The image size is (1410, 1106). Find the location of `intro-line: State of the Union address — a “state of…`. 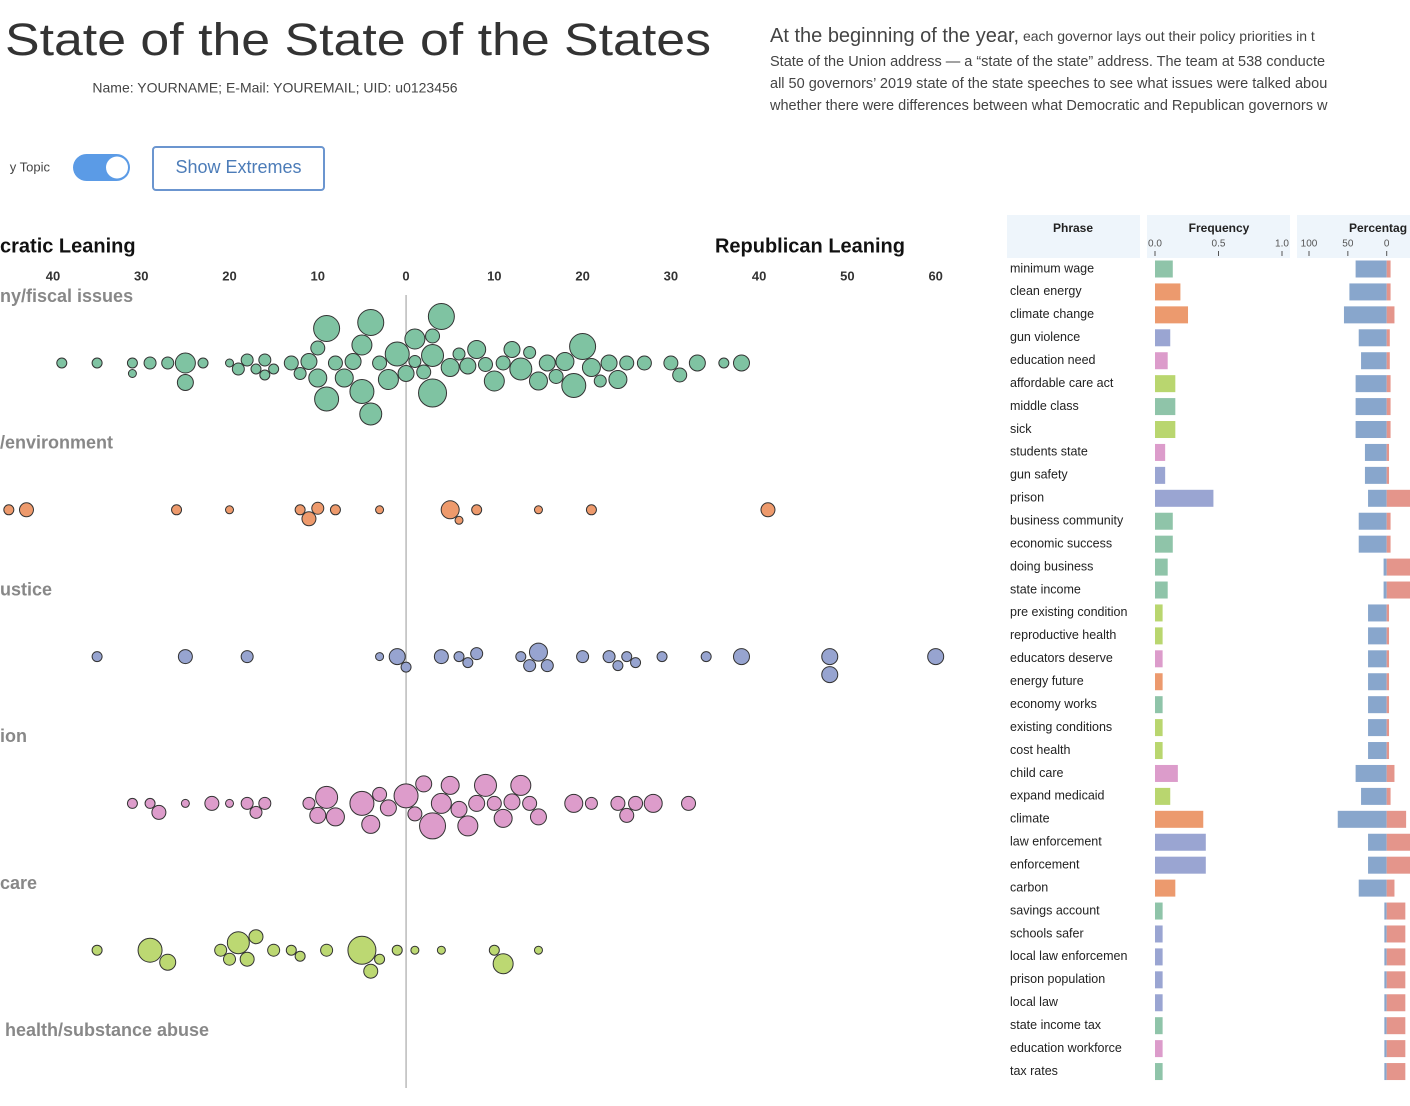

intro-line: State of the Union address — a “state of… is located at coordinates (1047, 62).